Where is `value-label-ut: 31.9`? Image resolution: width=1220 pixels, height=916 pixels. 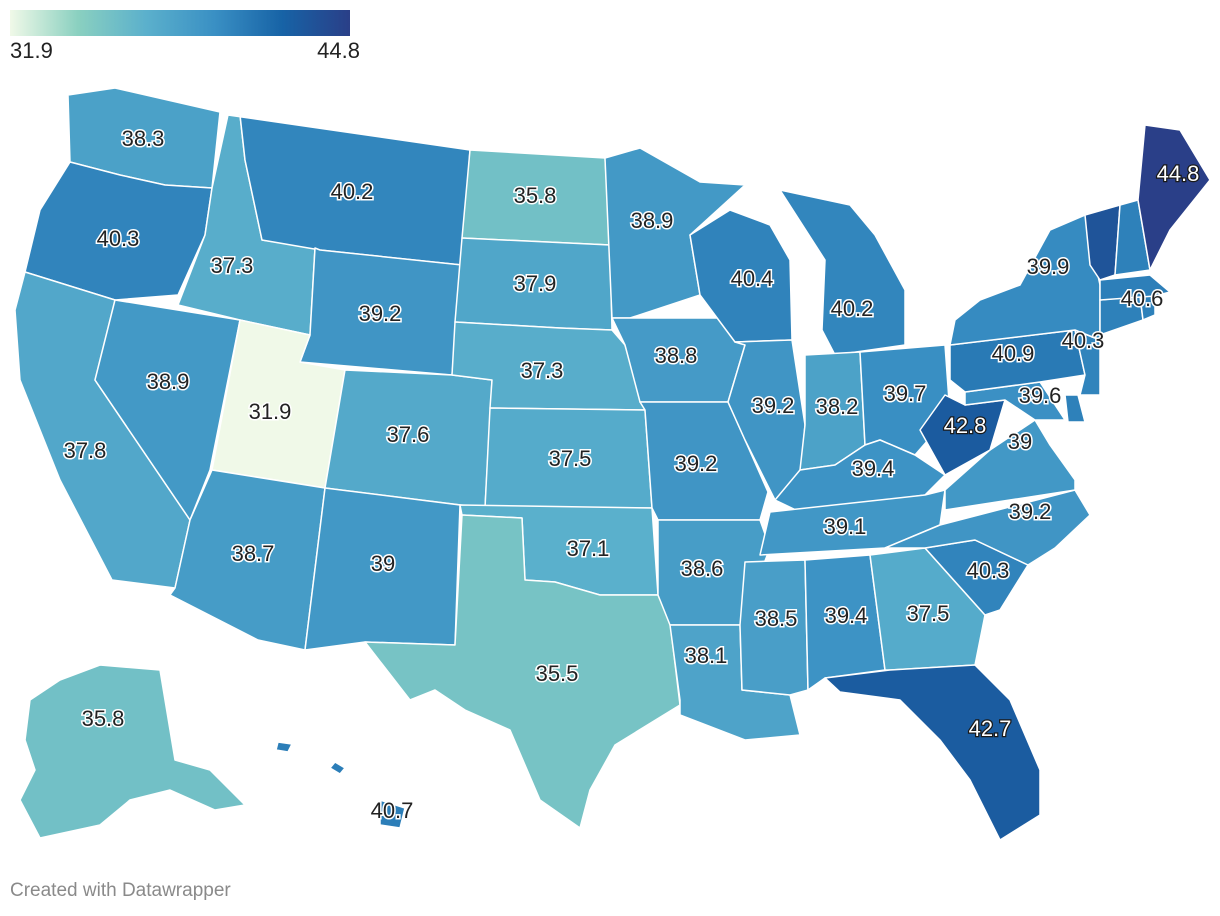 value-label-ut: 31.9 is located at coordinates (270, 411).